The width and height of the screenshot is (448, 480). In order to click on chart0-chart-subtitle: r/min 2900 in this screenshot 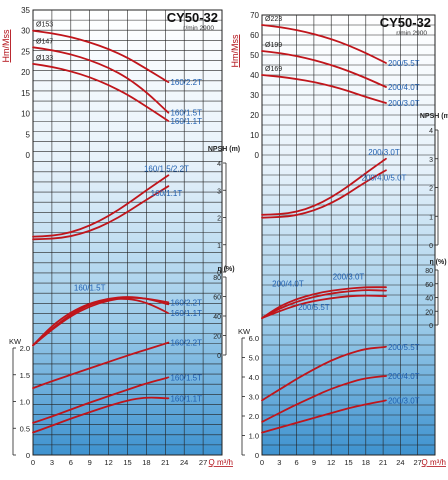, I will do `click(198, 28)`.